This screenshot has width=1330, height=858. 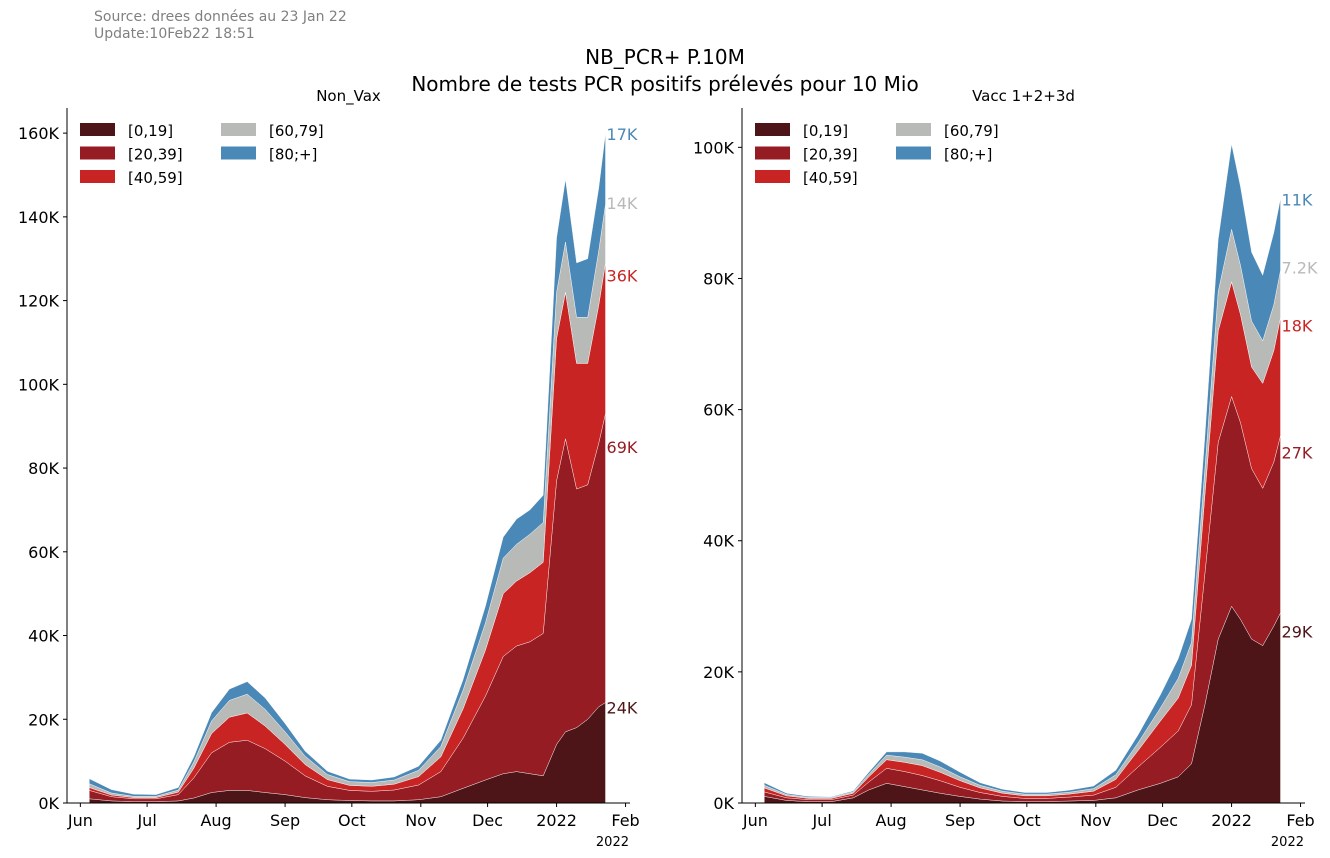 I want to click on panel-title: Non_Vax, so click(x=348, y=96).